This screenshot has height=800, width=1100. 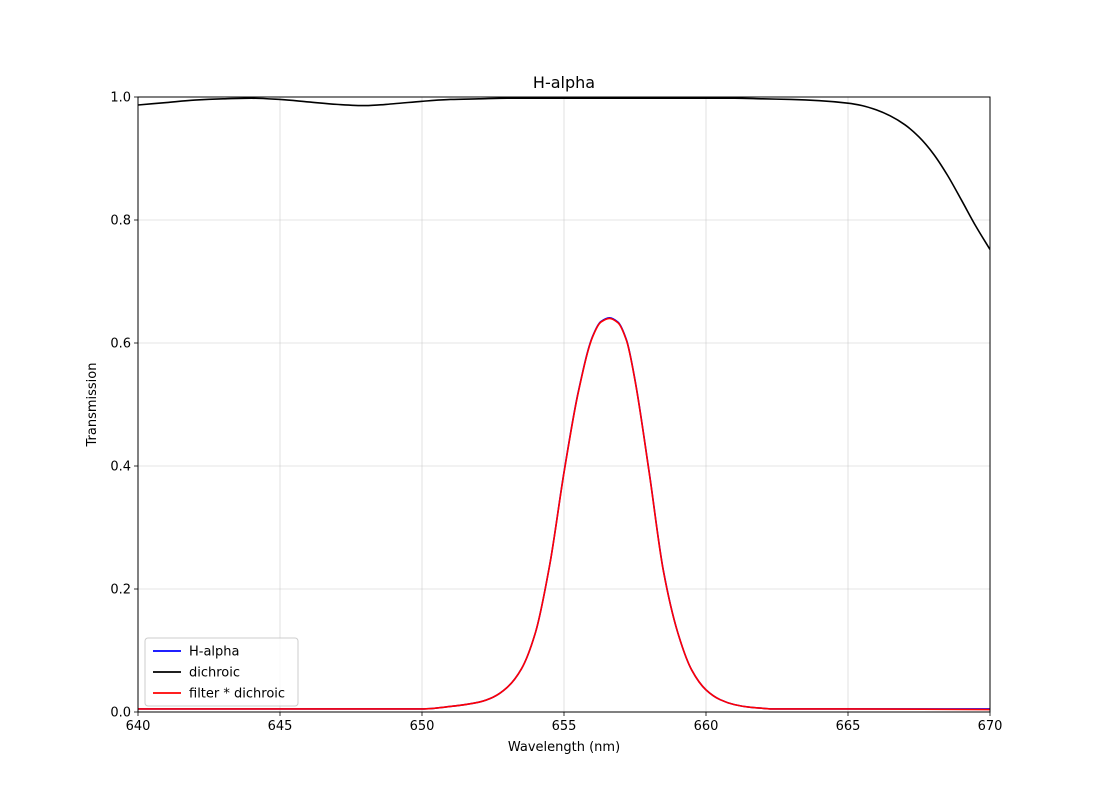 What do you see at coordinates (848, 726) in the screenshot?
I see `x-tick-label: 665` at bounding box center [848, 726].